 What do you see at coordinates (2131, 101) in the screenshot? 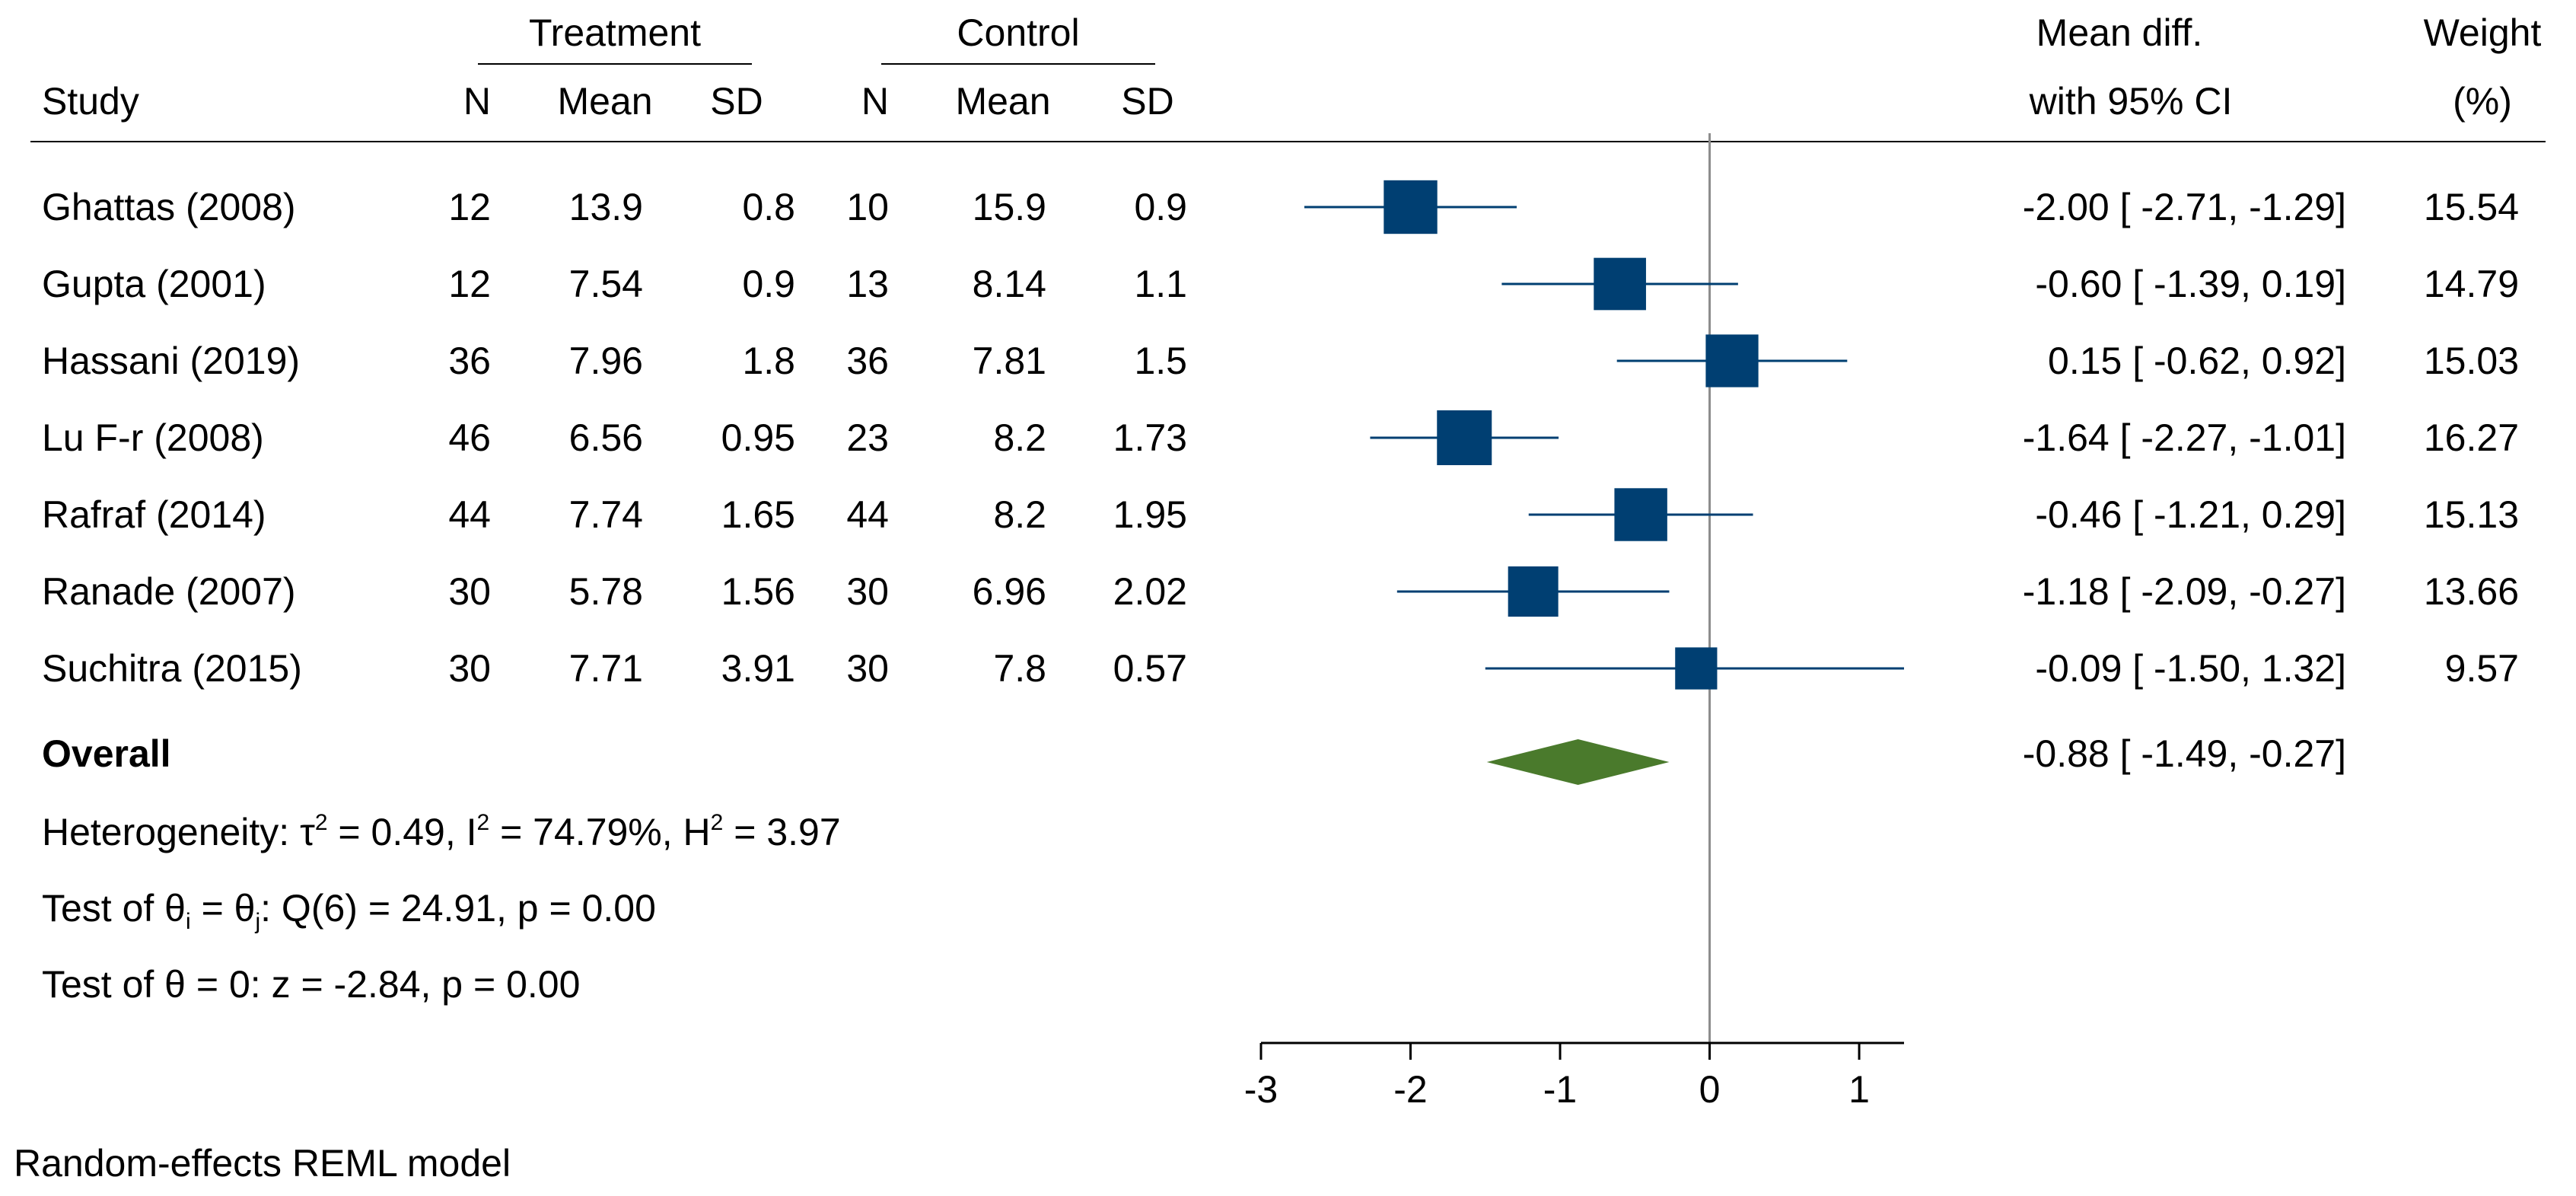
I see `header-md-line2: with 95% CI` at bounding box center [2131, 101].